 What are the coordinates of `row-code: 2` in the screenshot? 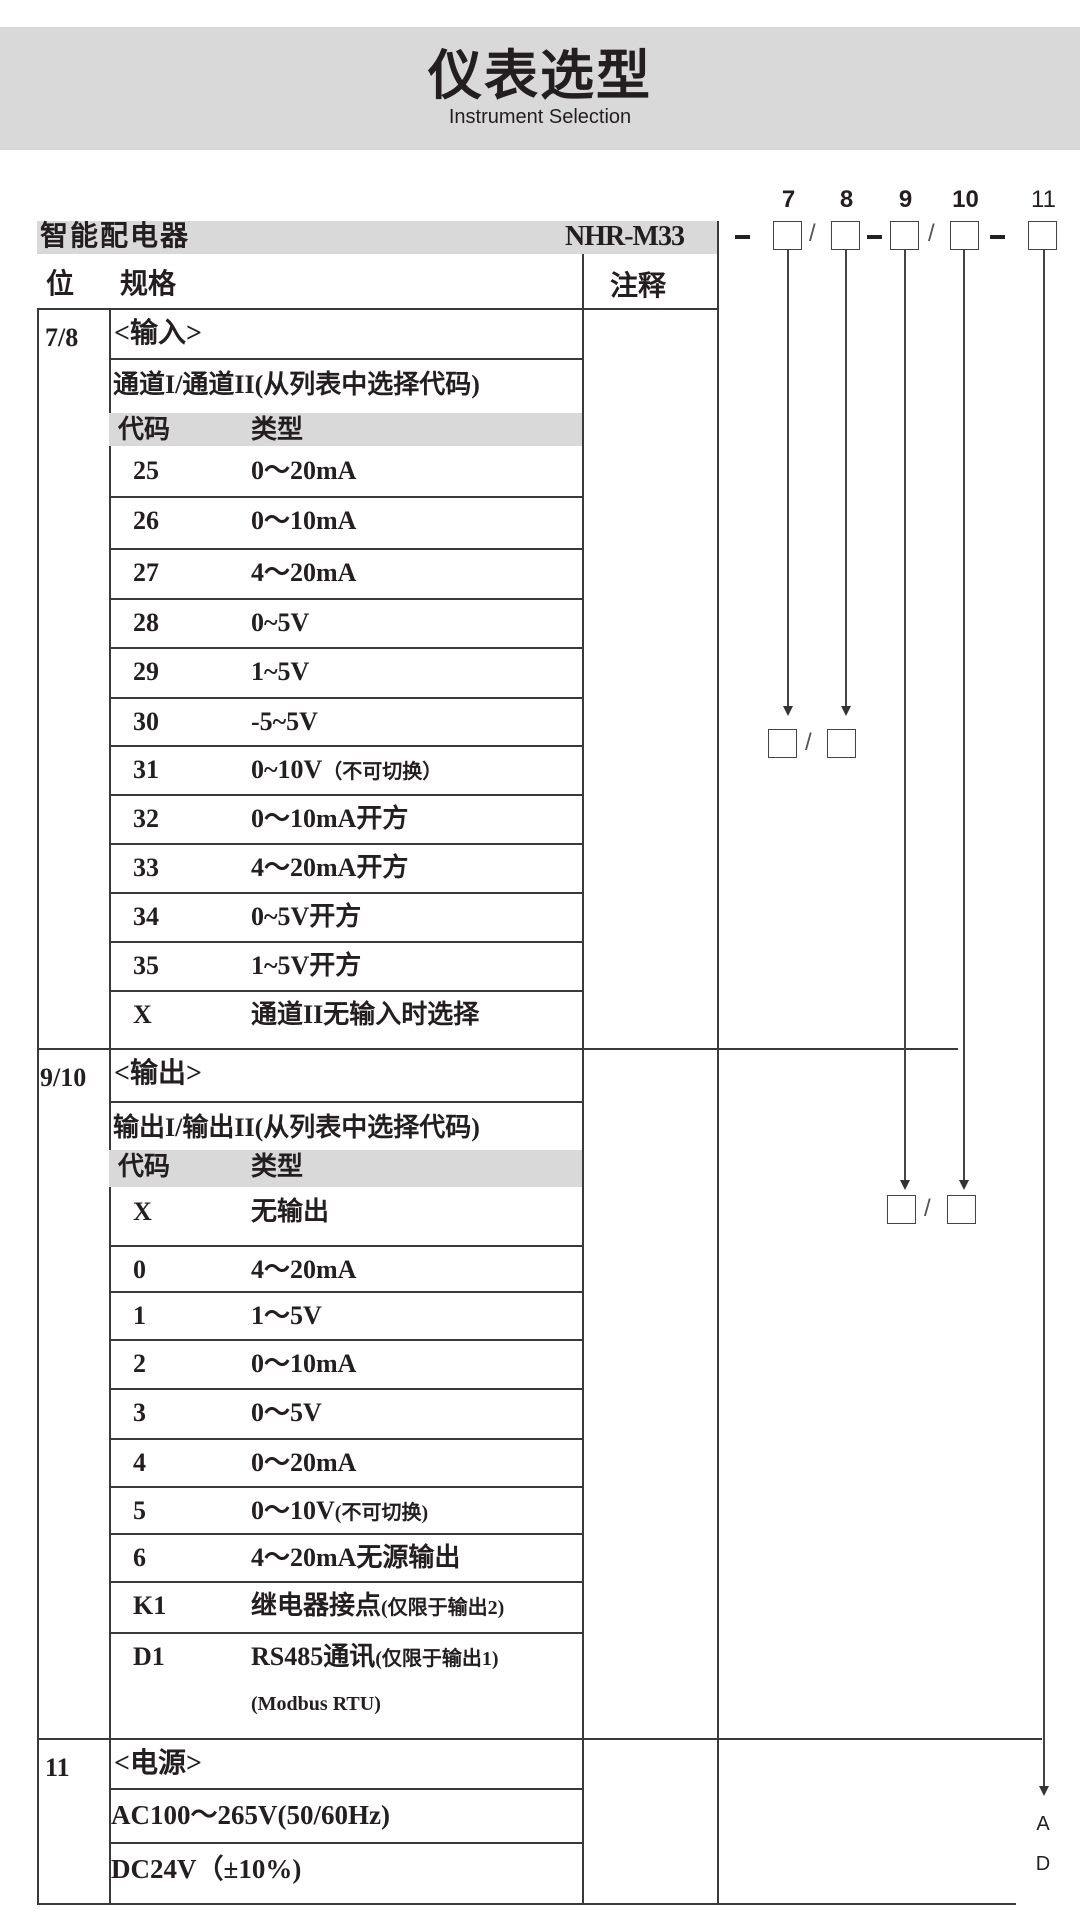 It's located at (139, 1363).